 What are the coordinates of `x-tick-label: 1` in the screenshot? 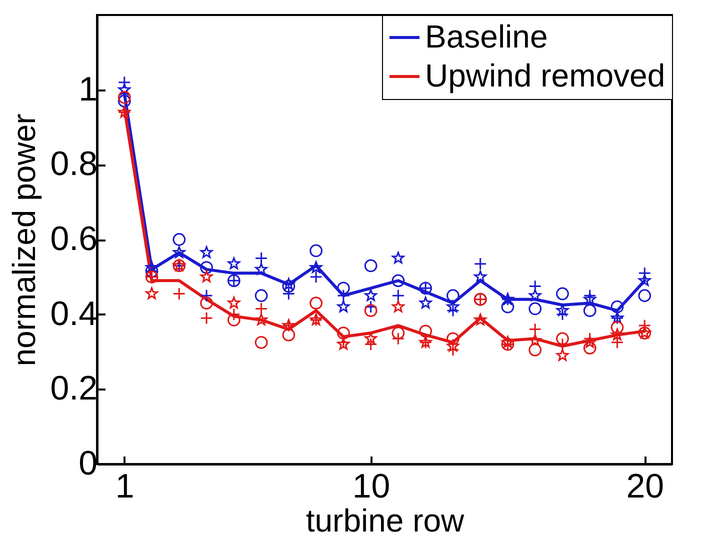 It's located at (124, 487).